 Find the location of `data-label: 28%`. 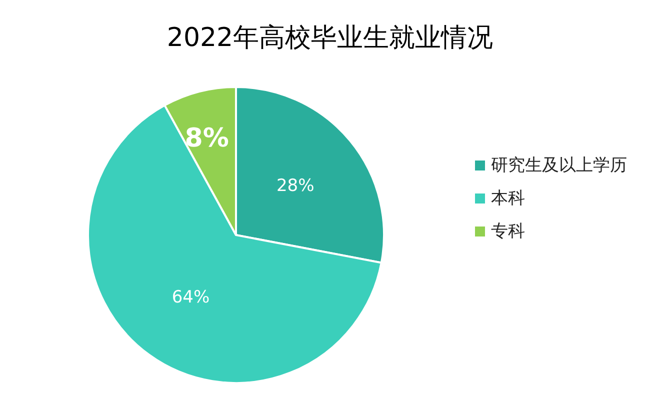

data-label: 28% is located at coordinates (295, 186).